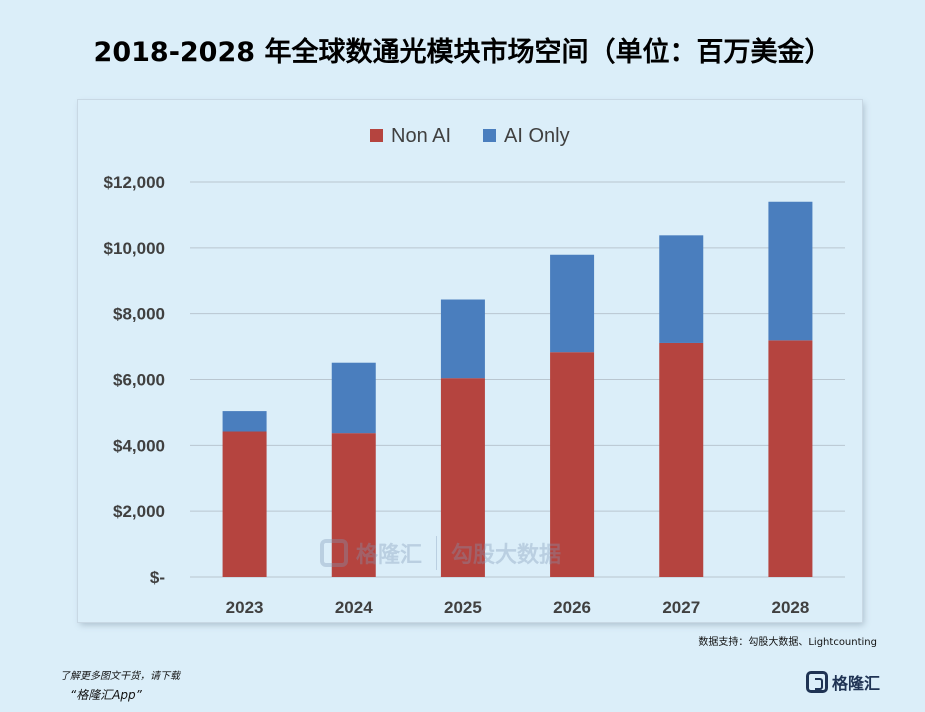 The height and width of the screenshot is (712, 925). Describe the element at coordinates (389, 555) in the screenshot. I see `watermark-brand: 格隆汇` at that location.